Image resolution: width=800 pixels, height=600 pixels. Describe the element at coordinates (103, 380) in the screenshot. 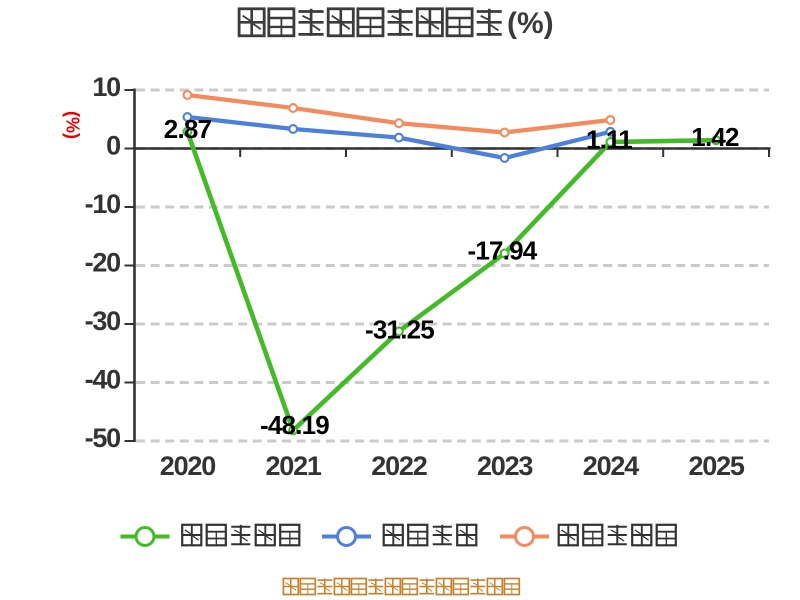

I see `svg-text: -40` at that location.